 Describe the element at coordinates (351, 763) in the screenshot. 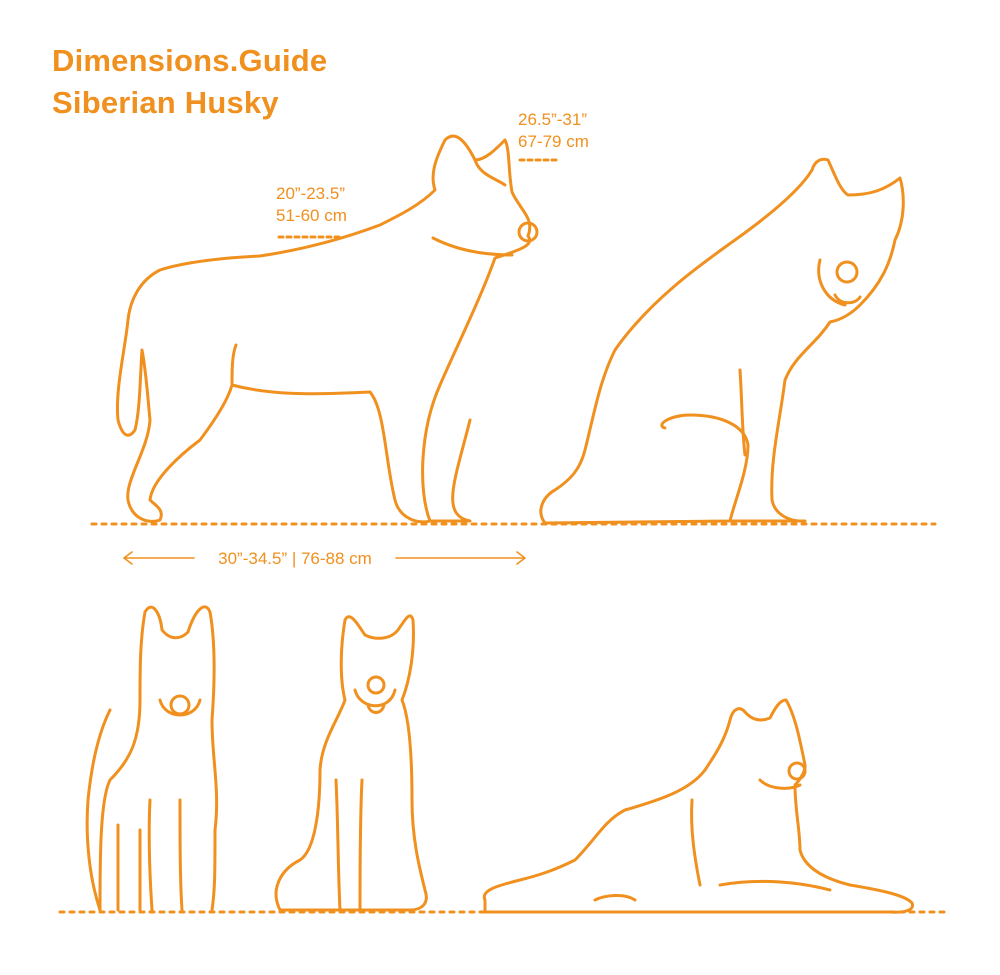

I see `husky-sitting-front` at that location.